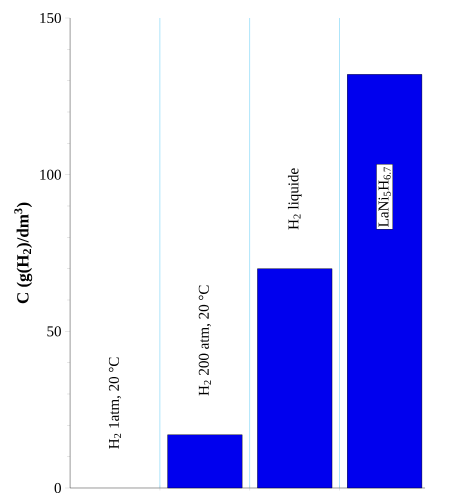  Describe the element at coordinates (54, 331) in the screenshot. I see `y-tick-label: 50` at that location.